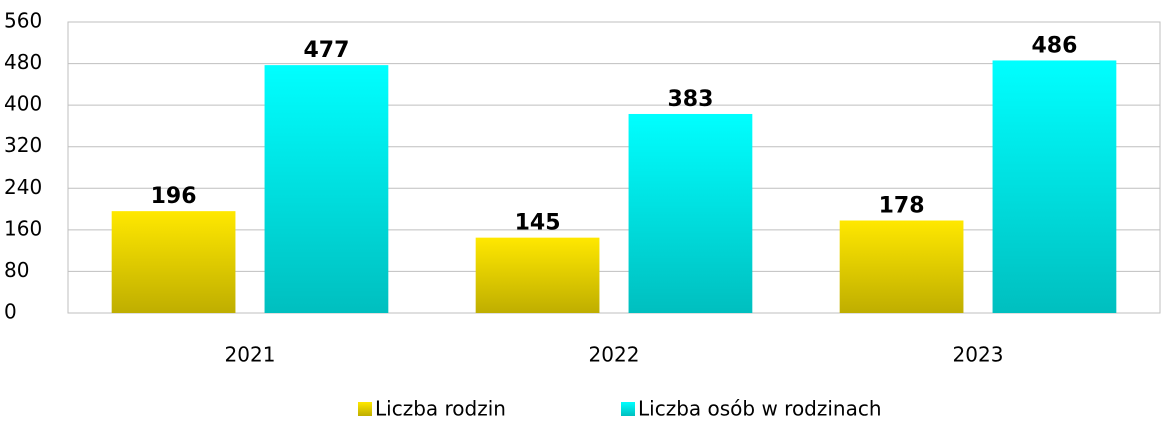 This screenshot has height=425, width=1170. I want to click on legend-label: Liczba rodzin, so click(440, 409).